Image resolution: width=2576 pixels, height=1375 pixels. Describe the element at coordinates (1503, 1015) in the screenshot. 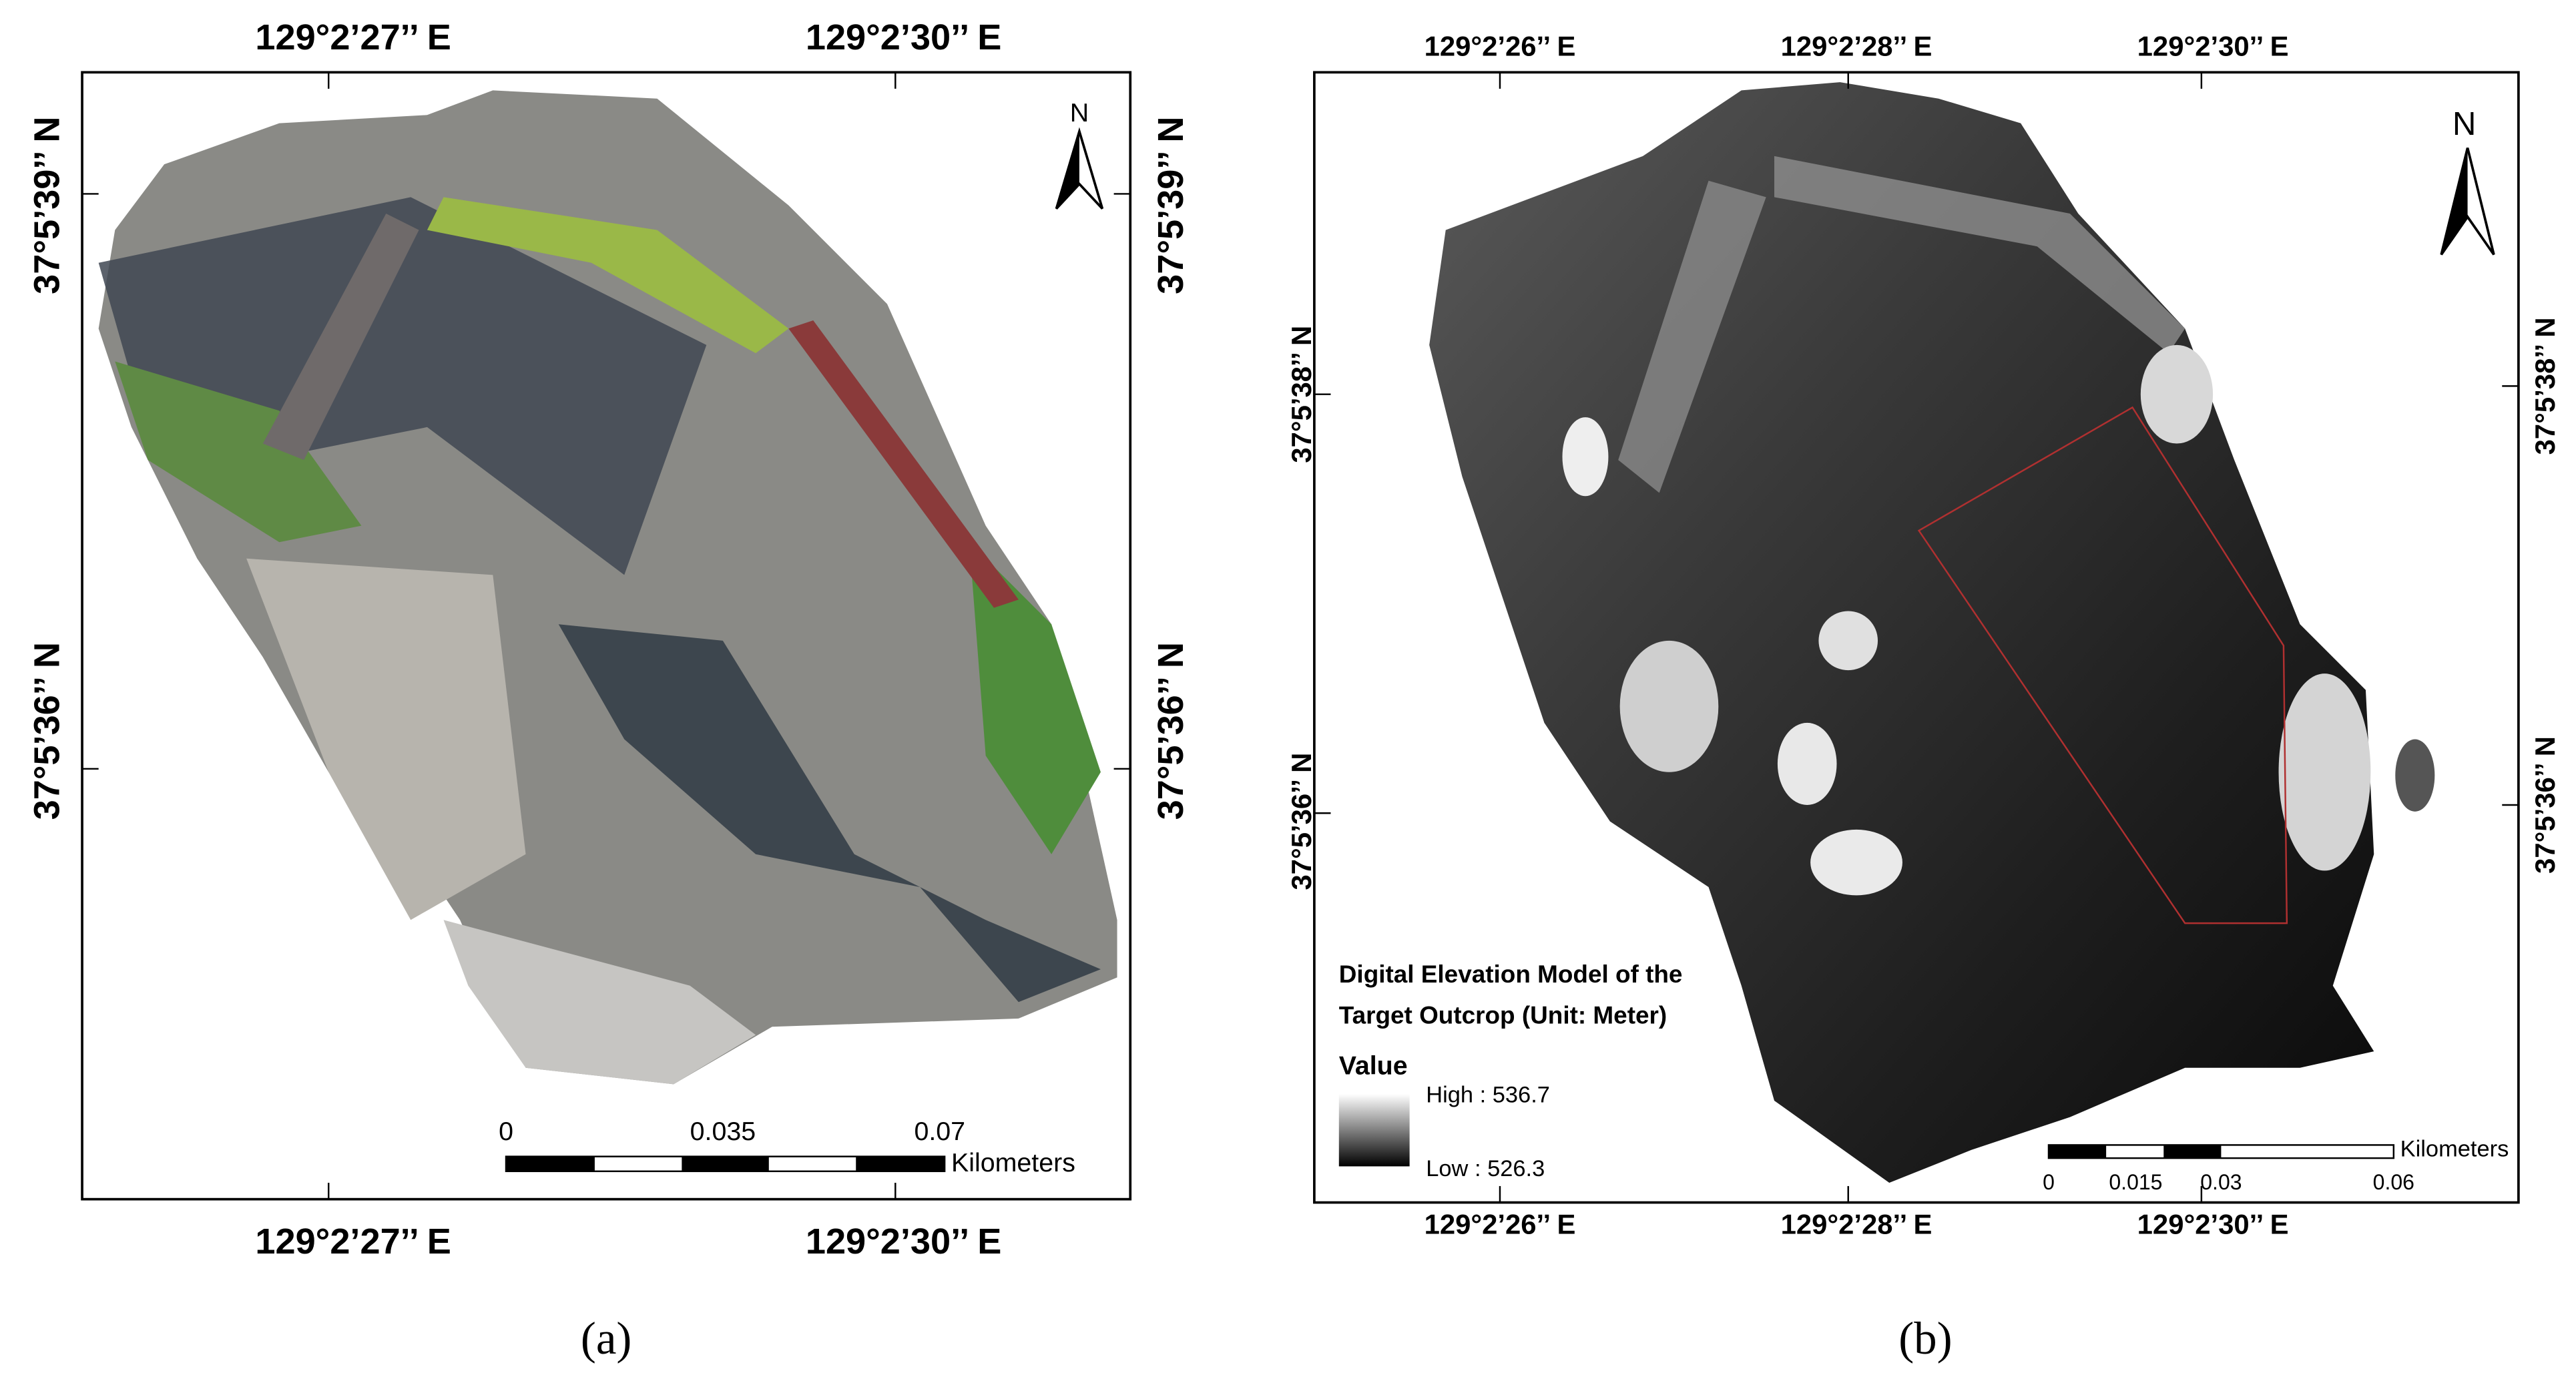

I see `legend-title: Target Outcrop (Unit: Meter)` at that location.